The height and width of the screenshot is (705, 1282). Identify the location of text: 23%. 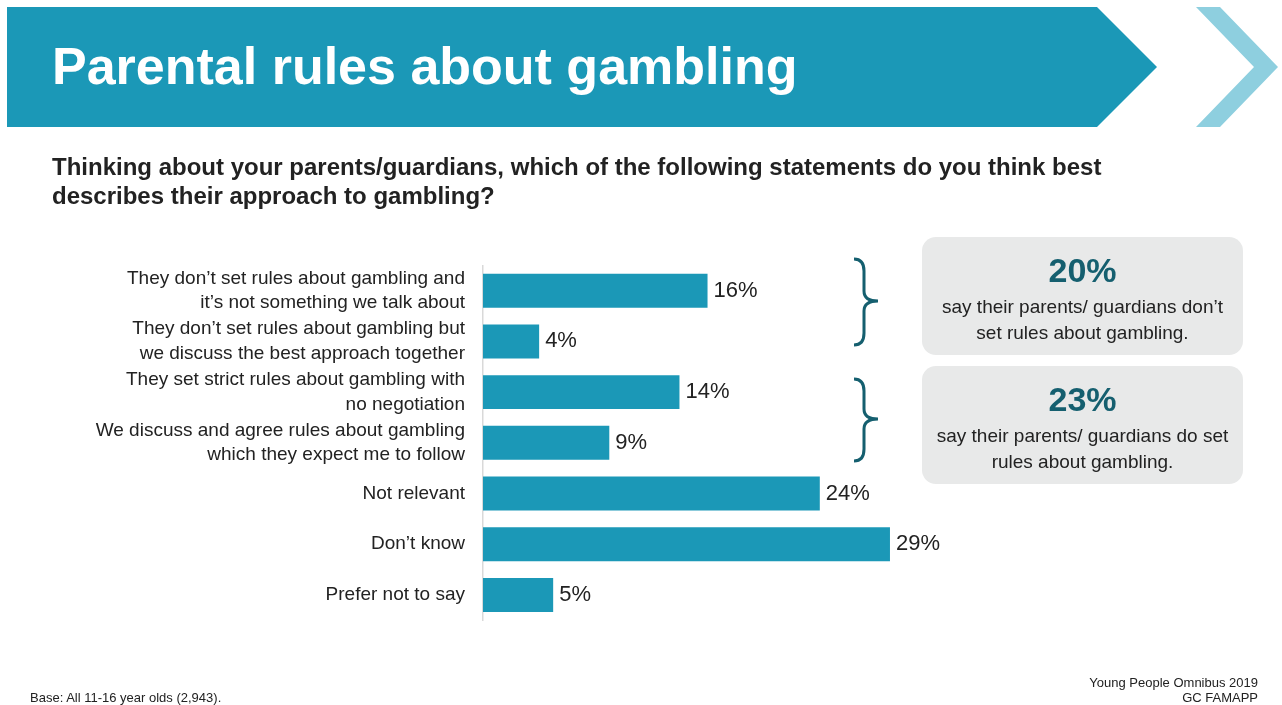
(1082, 399).